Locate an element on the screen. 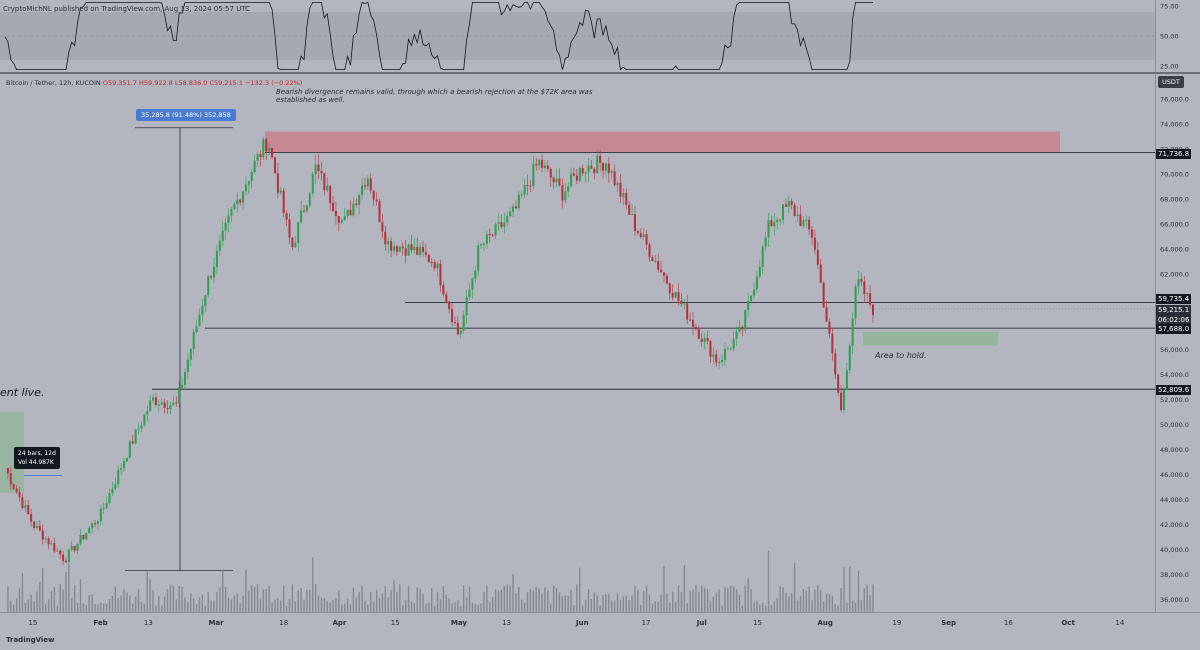 The height and width of the screenshot is (650, 1200). tradingview-logo: TradingView is located at coordinates (30, 640).